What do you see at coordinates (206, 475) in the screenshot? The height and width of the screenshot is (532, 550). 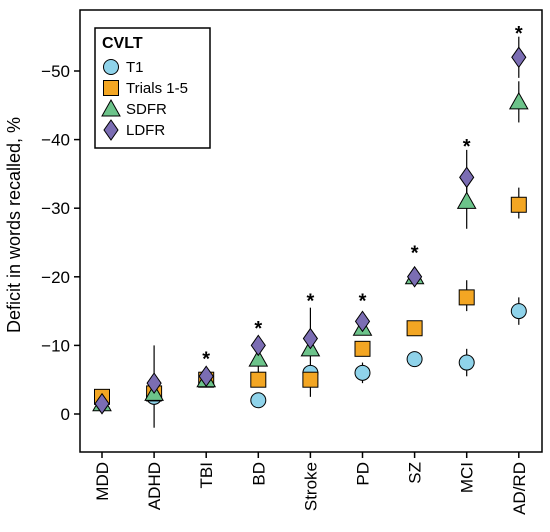 I see `x-tick-label: TBI` at bounding box center [206, 475].